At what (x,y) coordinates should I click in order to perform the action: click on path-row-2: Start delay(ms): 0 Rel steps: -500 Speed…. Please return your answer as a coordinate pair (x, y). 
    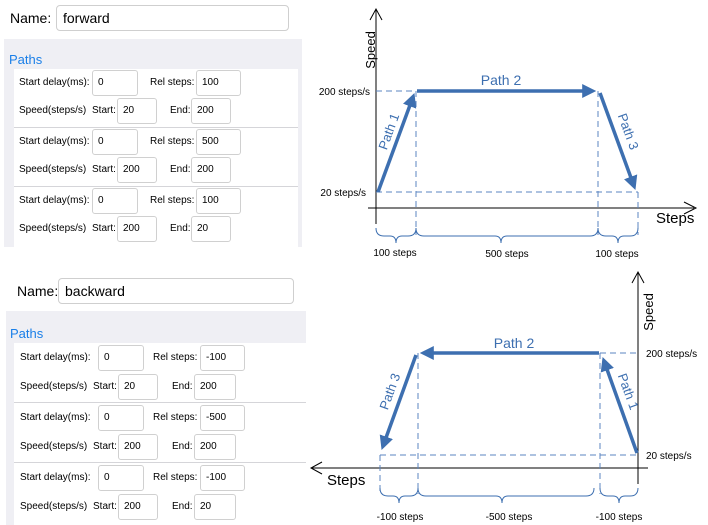
    Looking at the image, I should click on (160, 432).